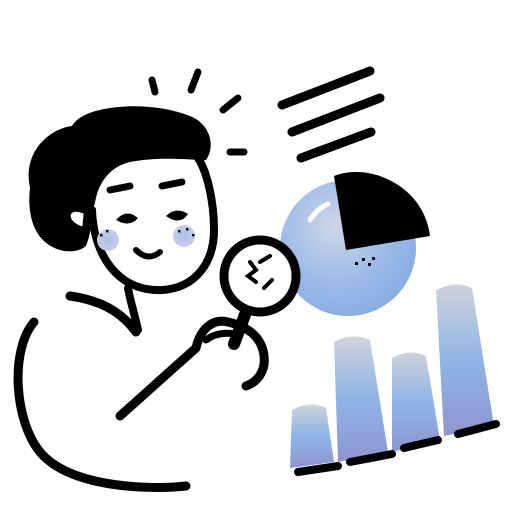  What do you see at coordinates (198, 112) in the screenshot?
I see `sparkle-rays-icon` at bounding box center [198, 112].